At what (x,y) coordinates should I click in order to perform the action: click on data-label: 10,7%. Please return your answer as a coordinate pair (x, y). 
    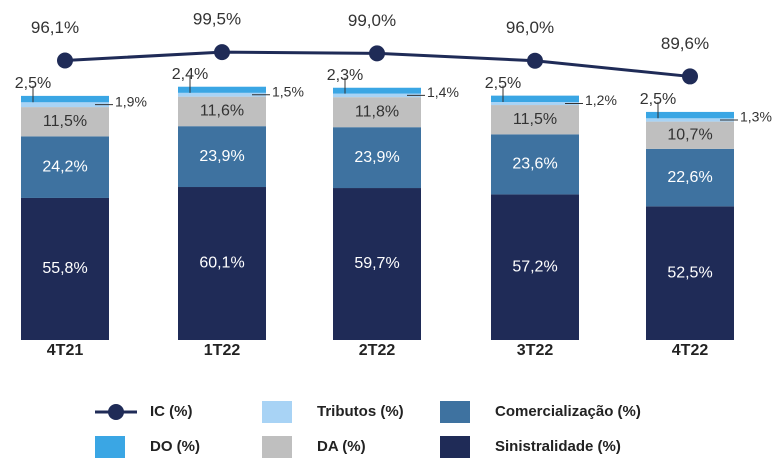
    Looking at the image, I should click on (689, 134).